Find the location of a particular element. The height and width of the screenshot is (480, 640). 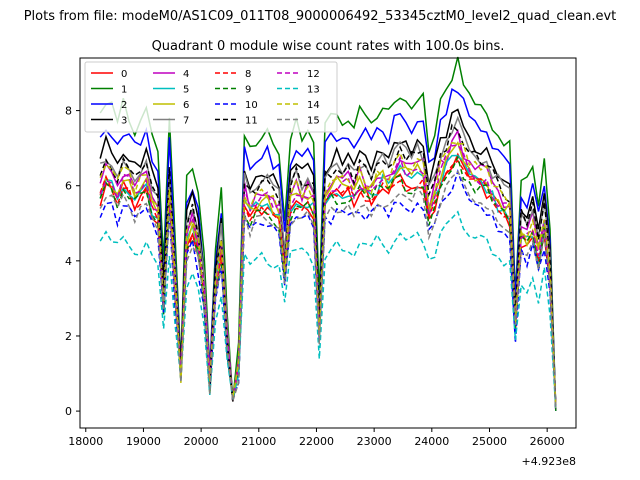

legend-label-module-7: 7 is located at coordinates (186, 121).